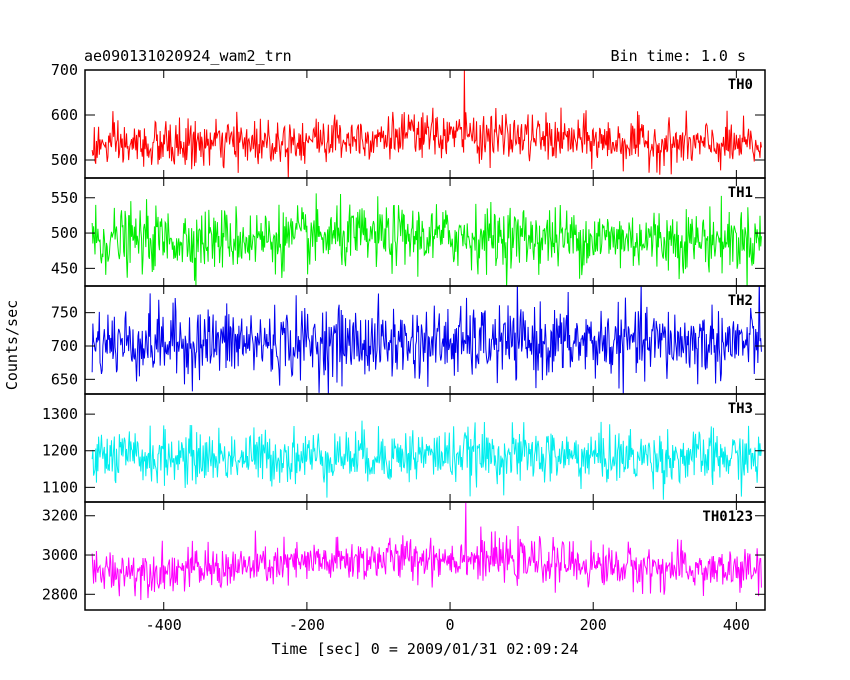 This screenshot has width=850, height=680. Describe the element at coordinates (64, 346) in the screenshot. I see `y-tick-label-th2: 700` at that location.